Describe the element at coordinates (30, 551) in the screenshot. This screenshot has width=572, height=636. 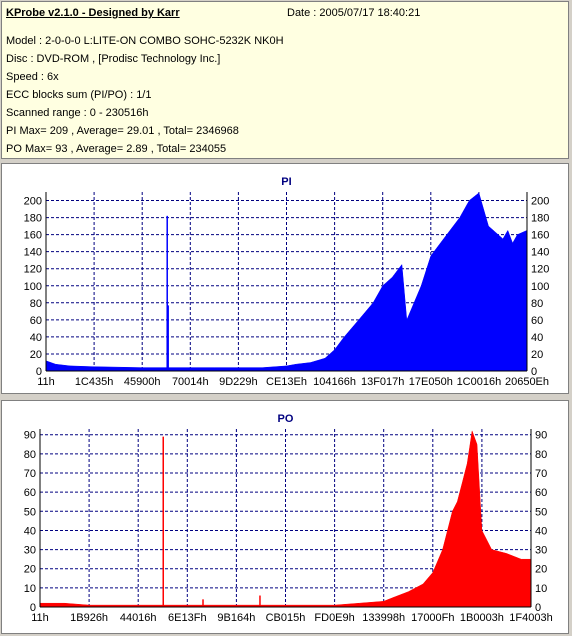
I see `po-ytick-left: 30` at that location.